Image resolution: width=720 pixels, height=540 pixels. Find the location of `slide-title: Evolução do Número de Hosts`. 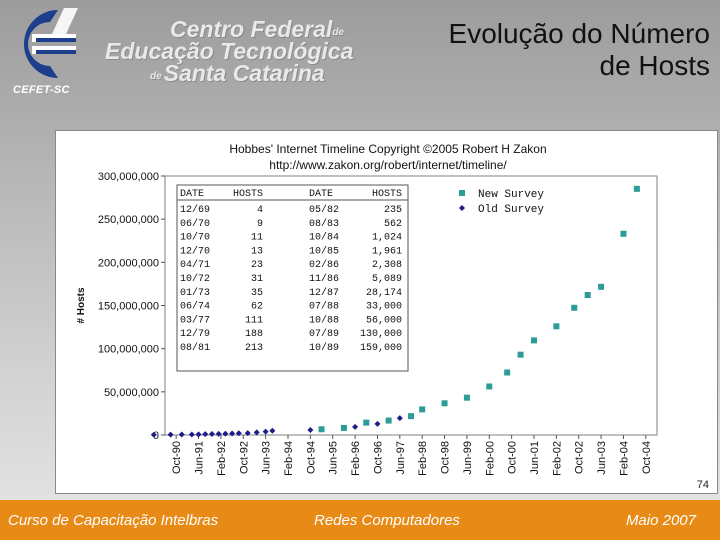

slide-title: Evolução do Número de Hosts is located at coordinates (550, 50).